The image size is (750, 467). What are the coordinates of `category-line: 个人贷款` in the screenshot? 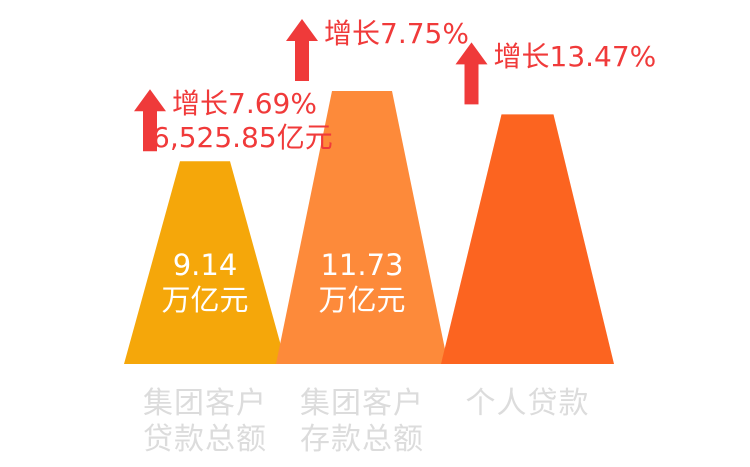 It's located at (527, 403).